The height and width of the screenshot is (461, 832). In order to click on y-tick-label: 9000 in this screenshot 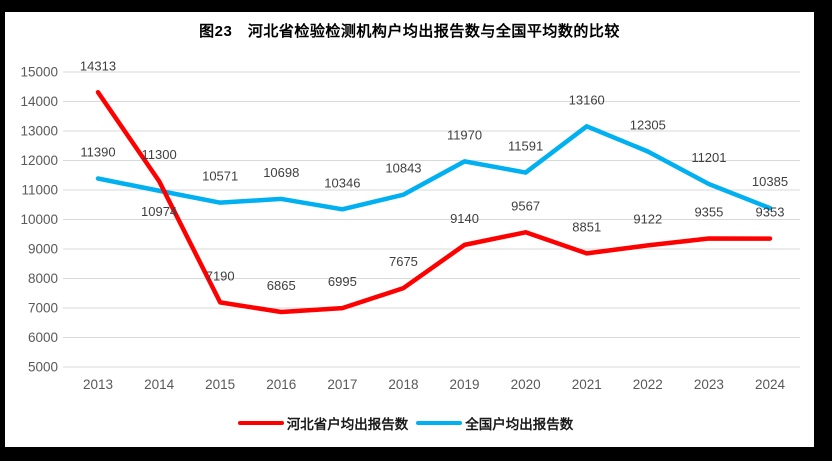, I will do `click(43, 249)`.